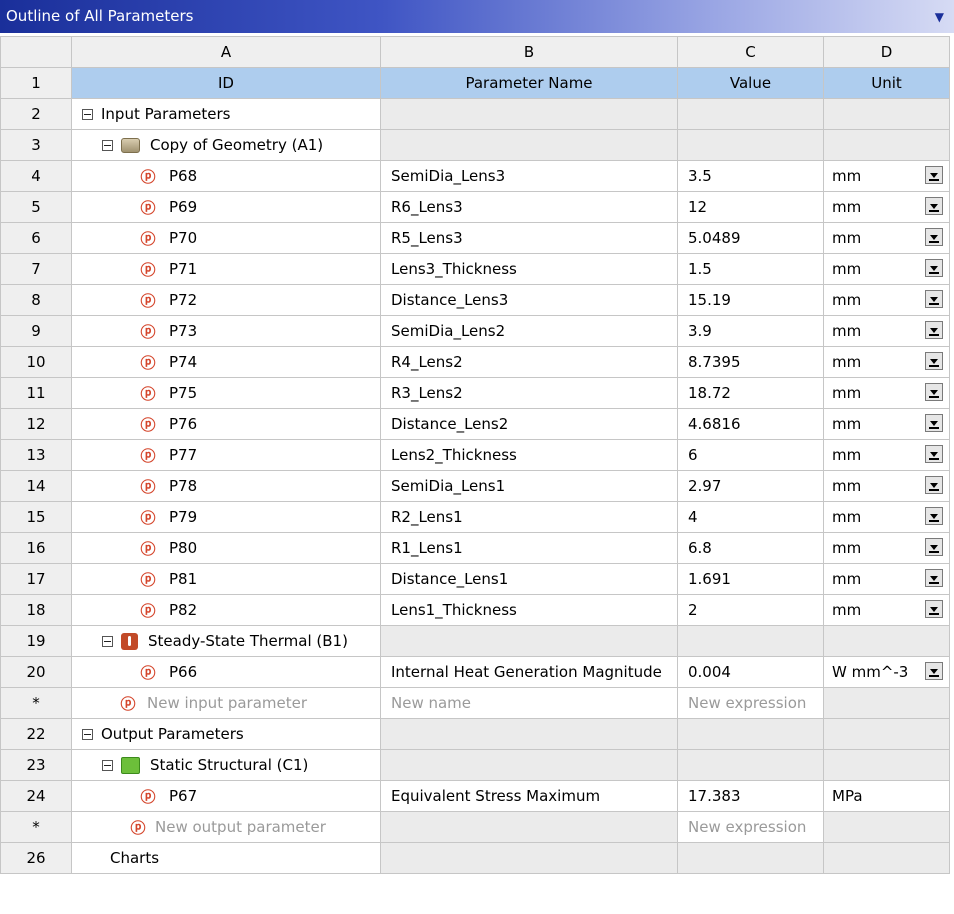 Image resolution: width=954 pixels, height=914 pixels. I want to click on new-name-cell: New name, so click(529, 703).